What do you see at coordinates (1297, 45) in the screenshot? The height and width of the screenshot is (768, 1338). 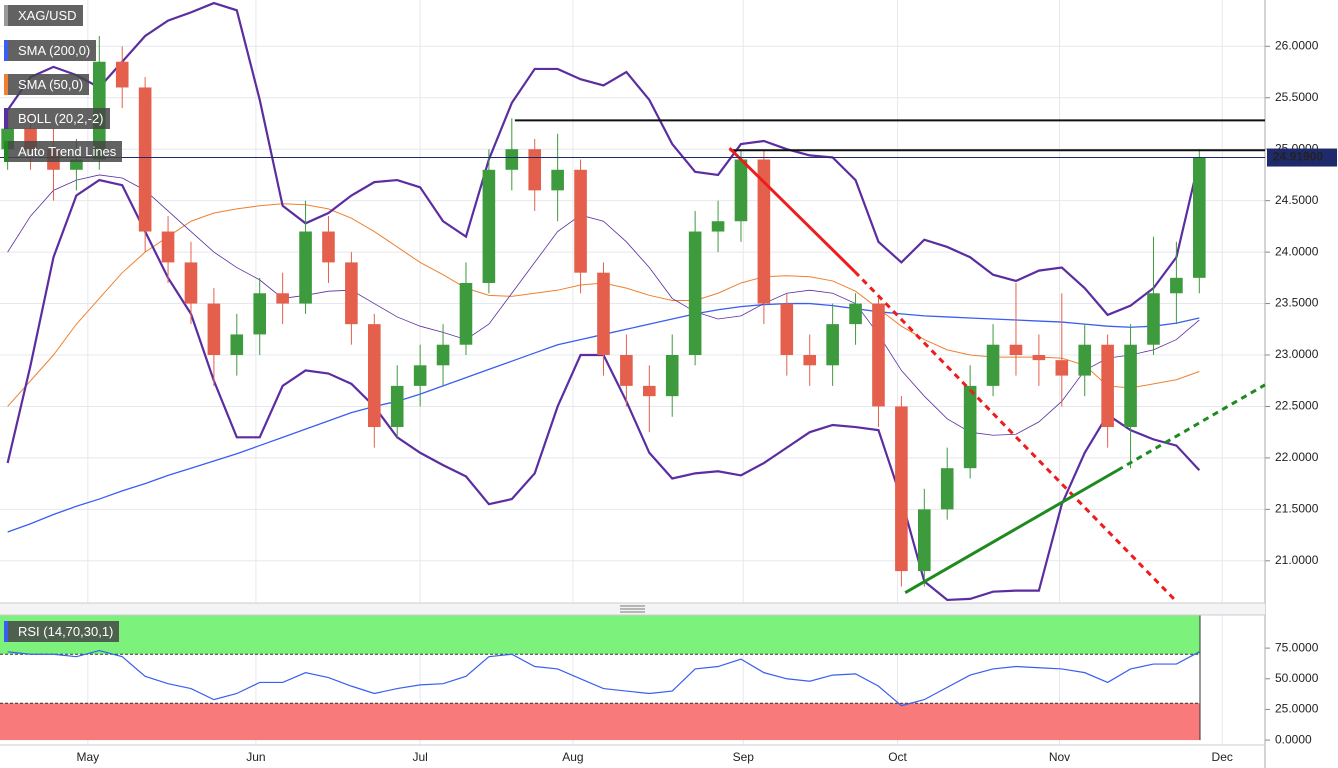 I see `y-tick-label: 26.0000` at bounding box center [1297, 45].